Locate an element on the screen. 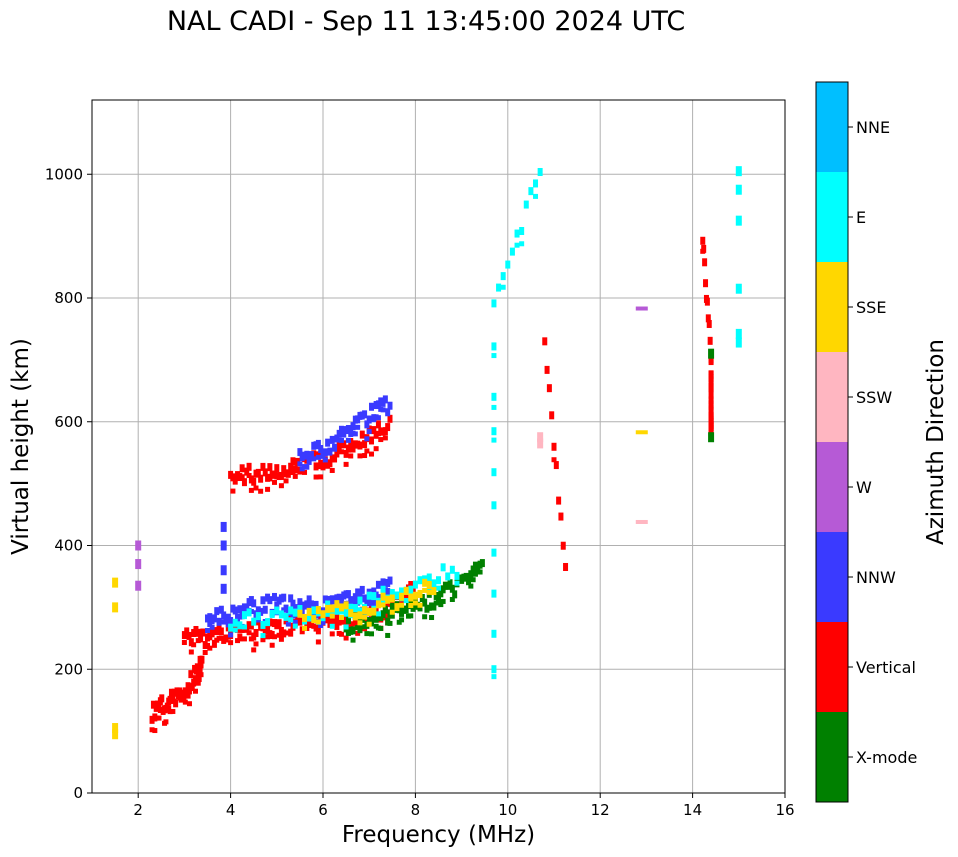 This screenshot has height=857, width=958. x-tick-label: 8 is located at coordinates (416, 810).